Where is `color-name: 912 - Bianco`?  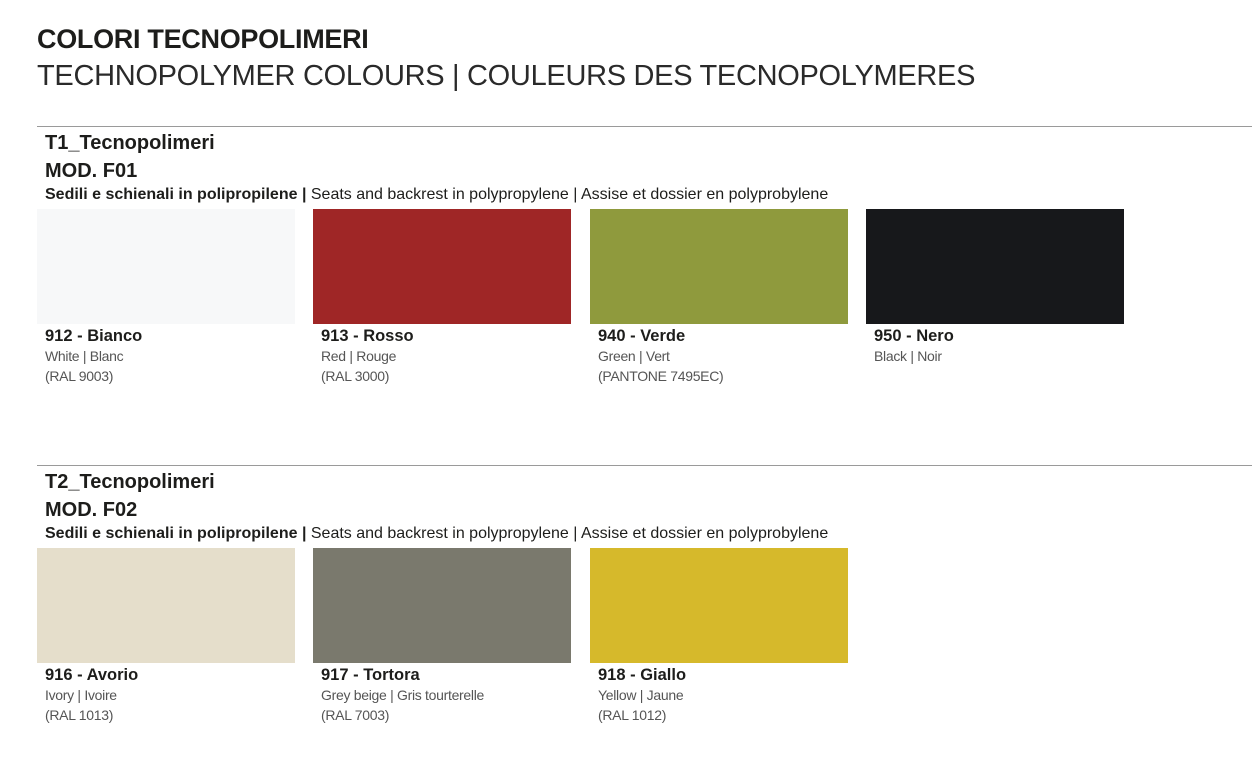 color-name: 912 - Bianco is located at coordinates (94, 336).